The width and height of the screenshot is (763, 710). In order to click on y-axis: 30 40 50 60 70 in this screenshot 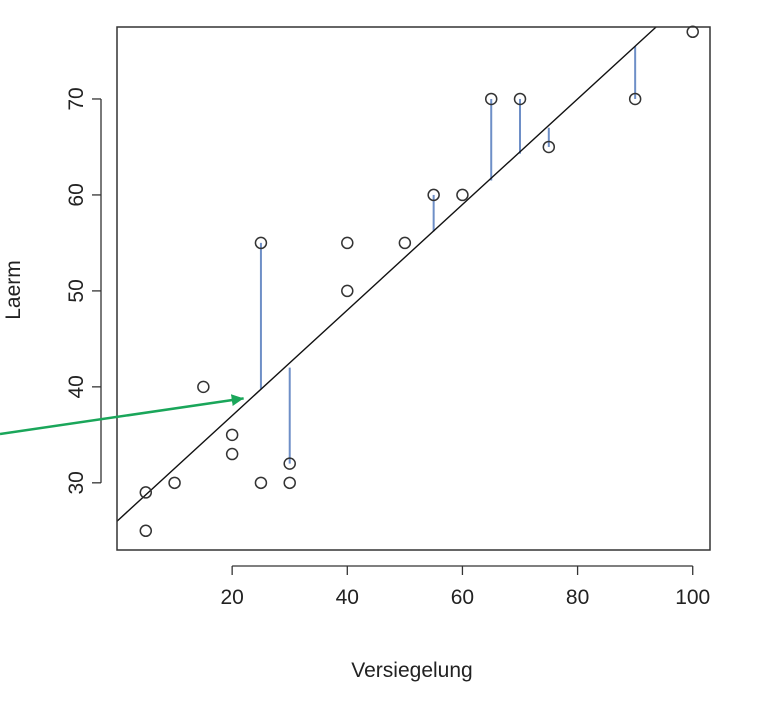, I will do `click(83, 291)`.